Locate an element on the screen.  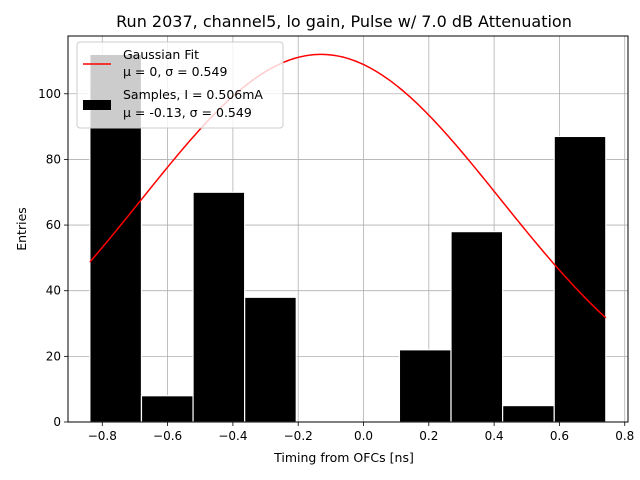
legend-fit-stats: μ = 0, σ = 0.549 is located at coordinates (175, 71).